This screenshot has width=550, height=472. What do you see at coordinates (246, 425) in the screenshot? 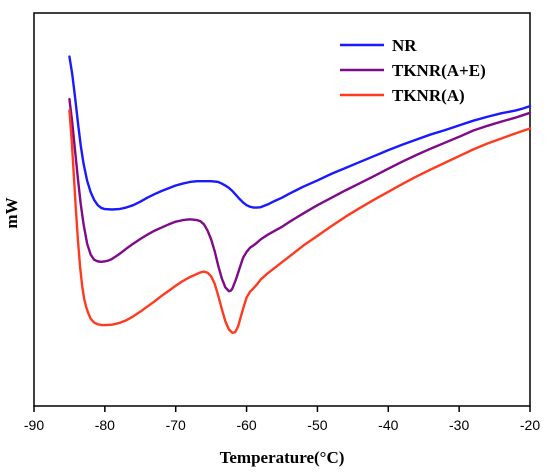
I see `x-tick-label: -60` at bounding box center [246, 425].